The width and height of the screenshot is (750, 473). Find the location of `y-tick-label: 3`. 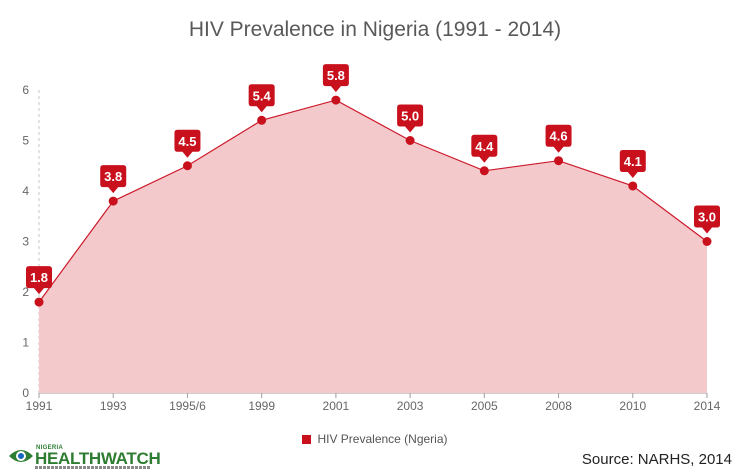

y-tick-label: 3 is located at coordinates (25, 242).